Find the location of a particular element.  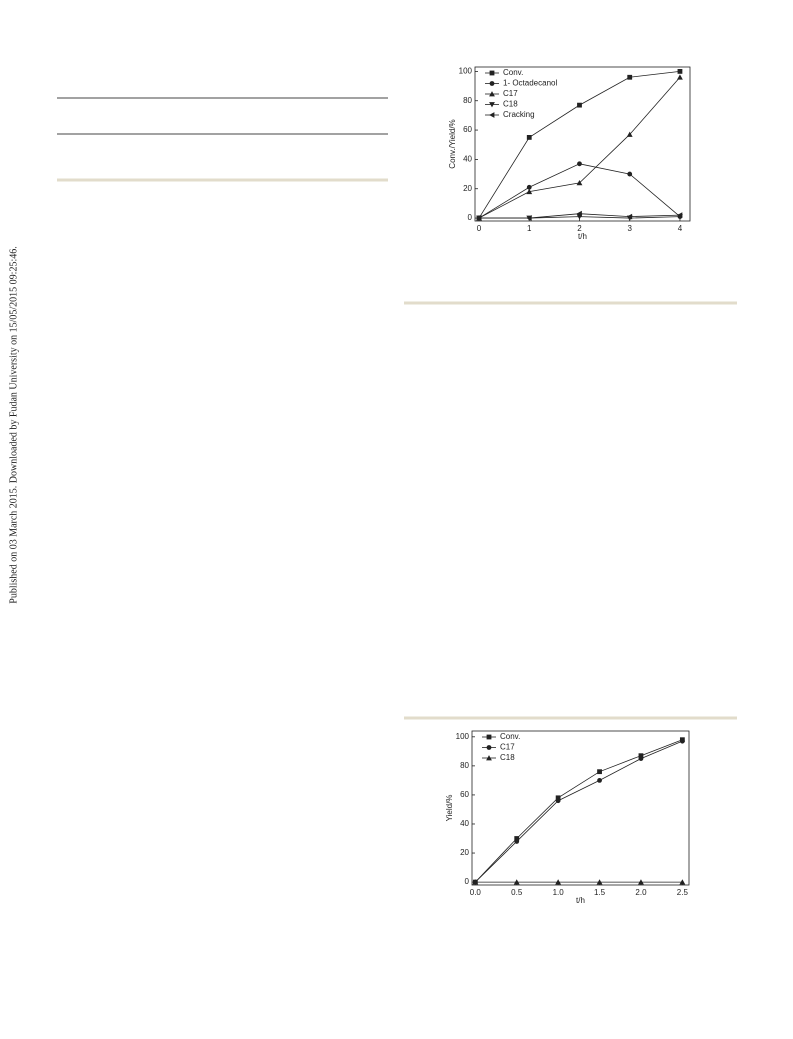

y-axis-label: Conv./Yield/% is located at coordinates (452, 143).